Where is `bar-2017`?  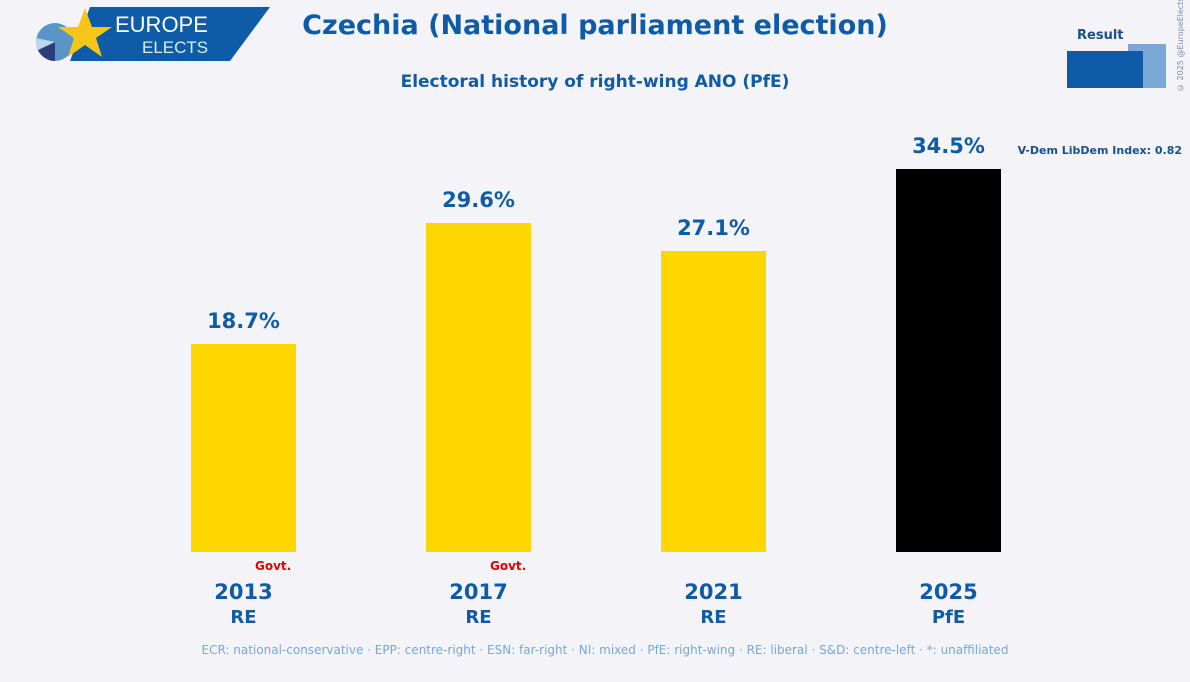 bar-2017 is located at coordinates (478, 387).